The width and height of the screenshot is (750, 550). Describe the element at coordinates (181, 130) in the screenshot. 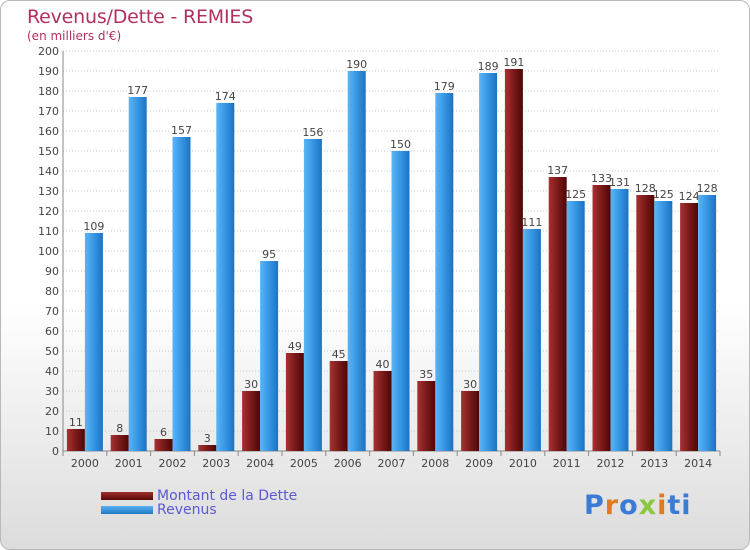

I see `data-label-revenus: 157` at that location.